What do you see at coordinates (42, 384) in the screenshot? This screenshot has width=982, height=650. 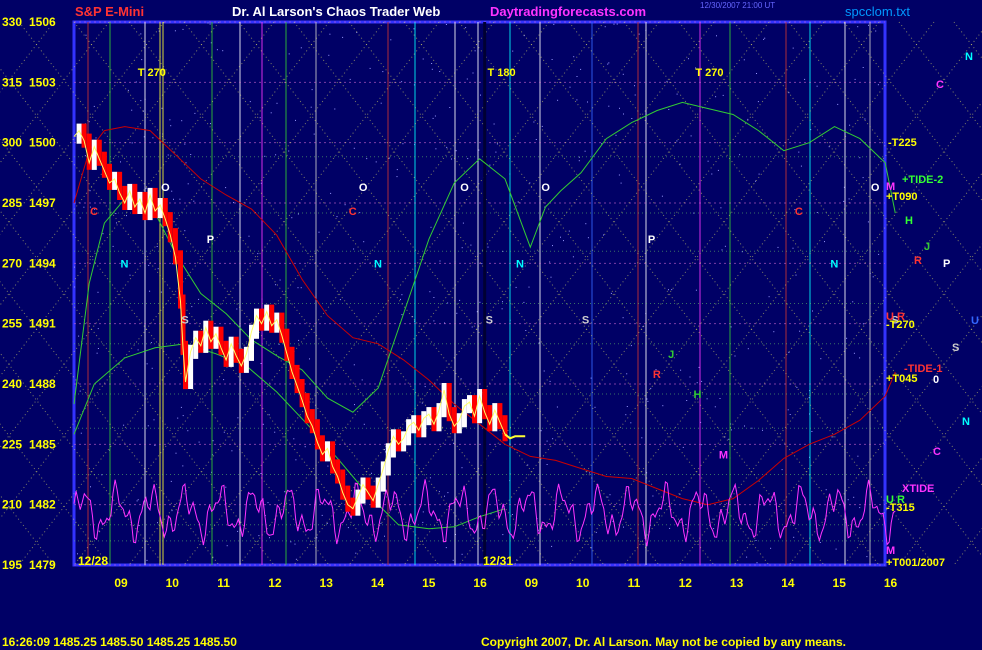 I see `y-axis-price-label: 1488` at bounding box center [42, 384].